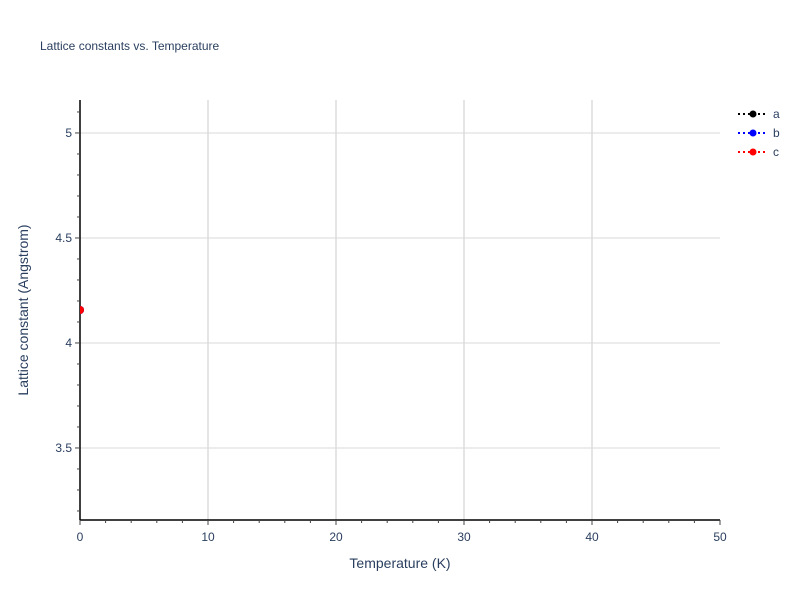  What do you see at coordinates (68, 343) in the screenshot?
I see `y-tick-label: 4` at bounding box center [68, 343].